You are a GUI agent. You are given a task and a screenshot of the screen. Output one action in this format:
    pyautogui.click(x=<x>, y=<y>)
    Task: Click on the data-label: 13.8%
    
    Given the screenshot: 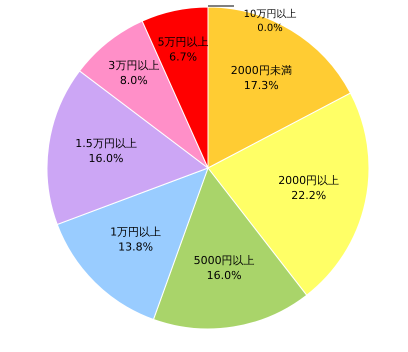 What is the action you would take?
    pyautogui.click(x=136, y=247)
    